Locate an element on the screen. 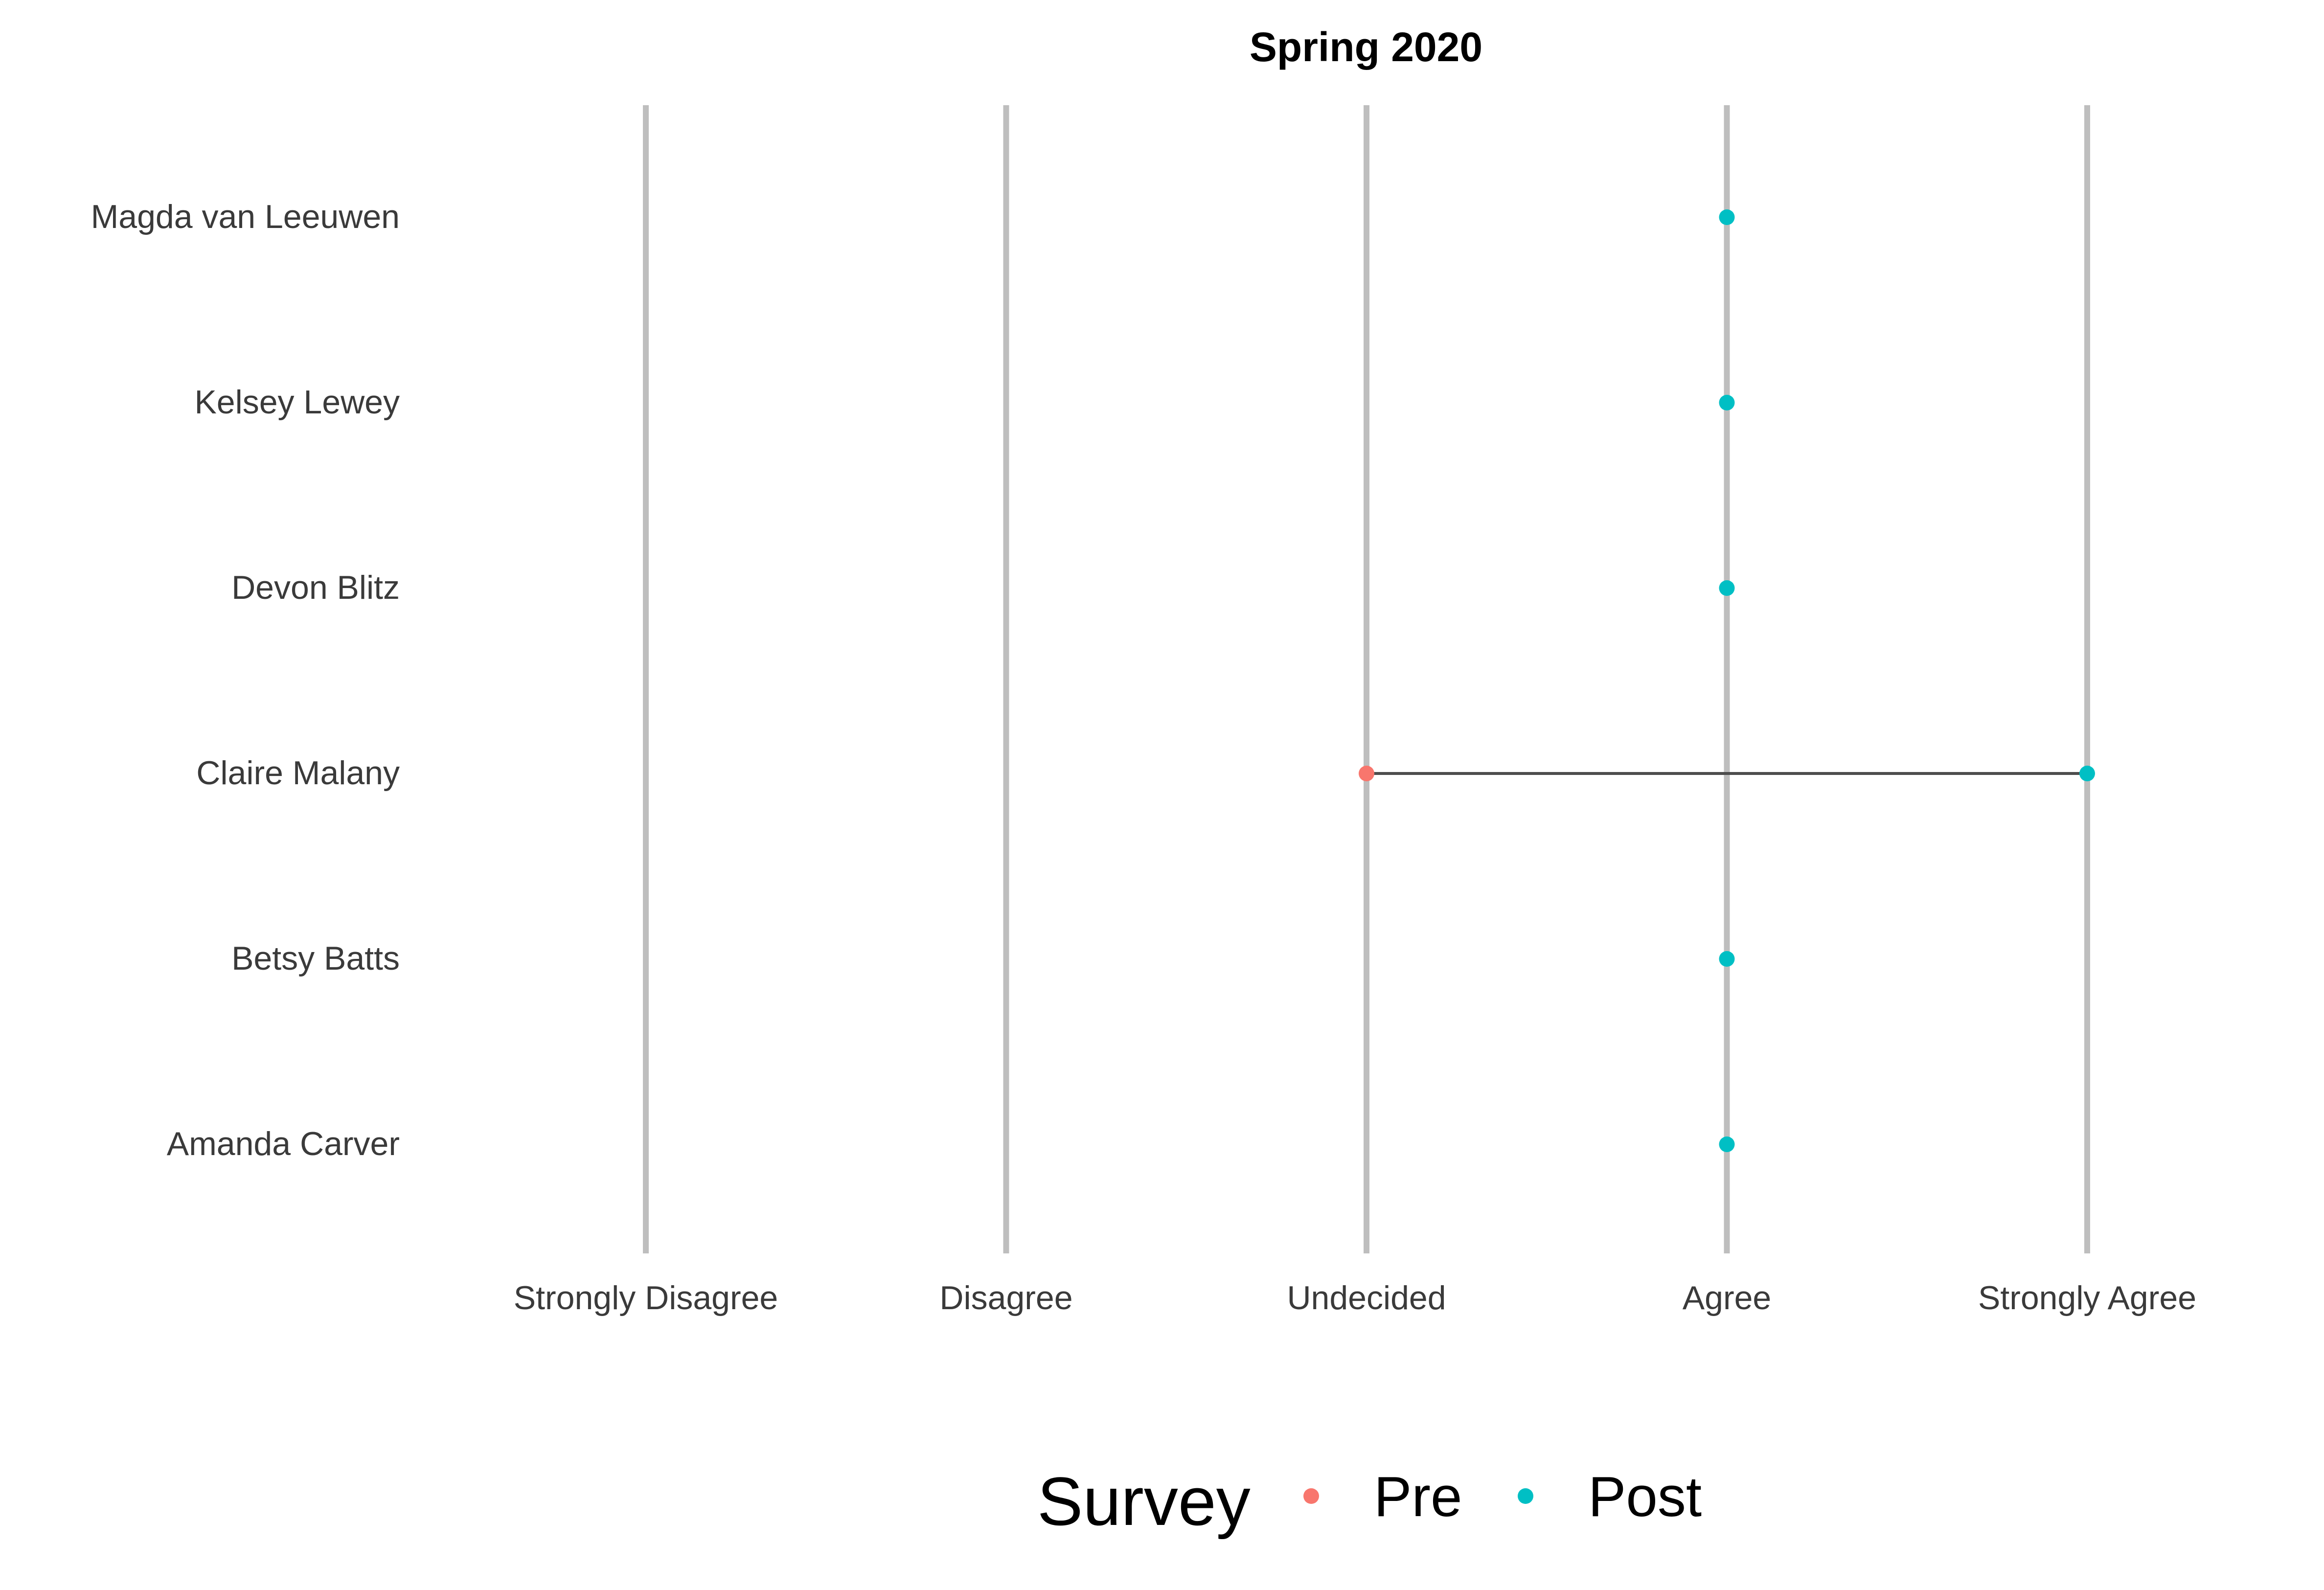 This screenshot has width=2324, height=1590. x-tick-label: Strongly Disagree is located at coordinates (646, 1298).